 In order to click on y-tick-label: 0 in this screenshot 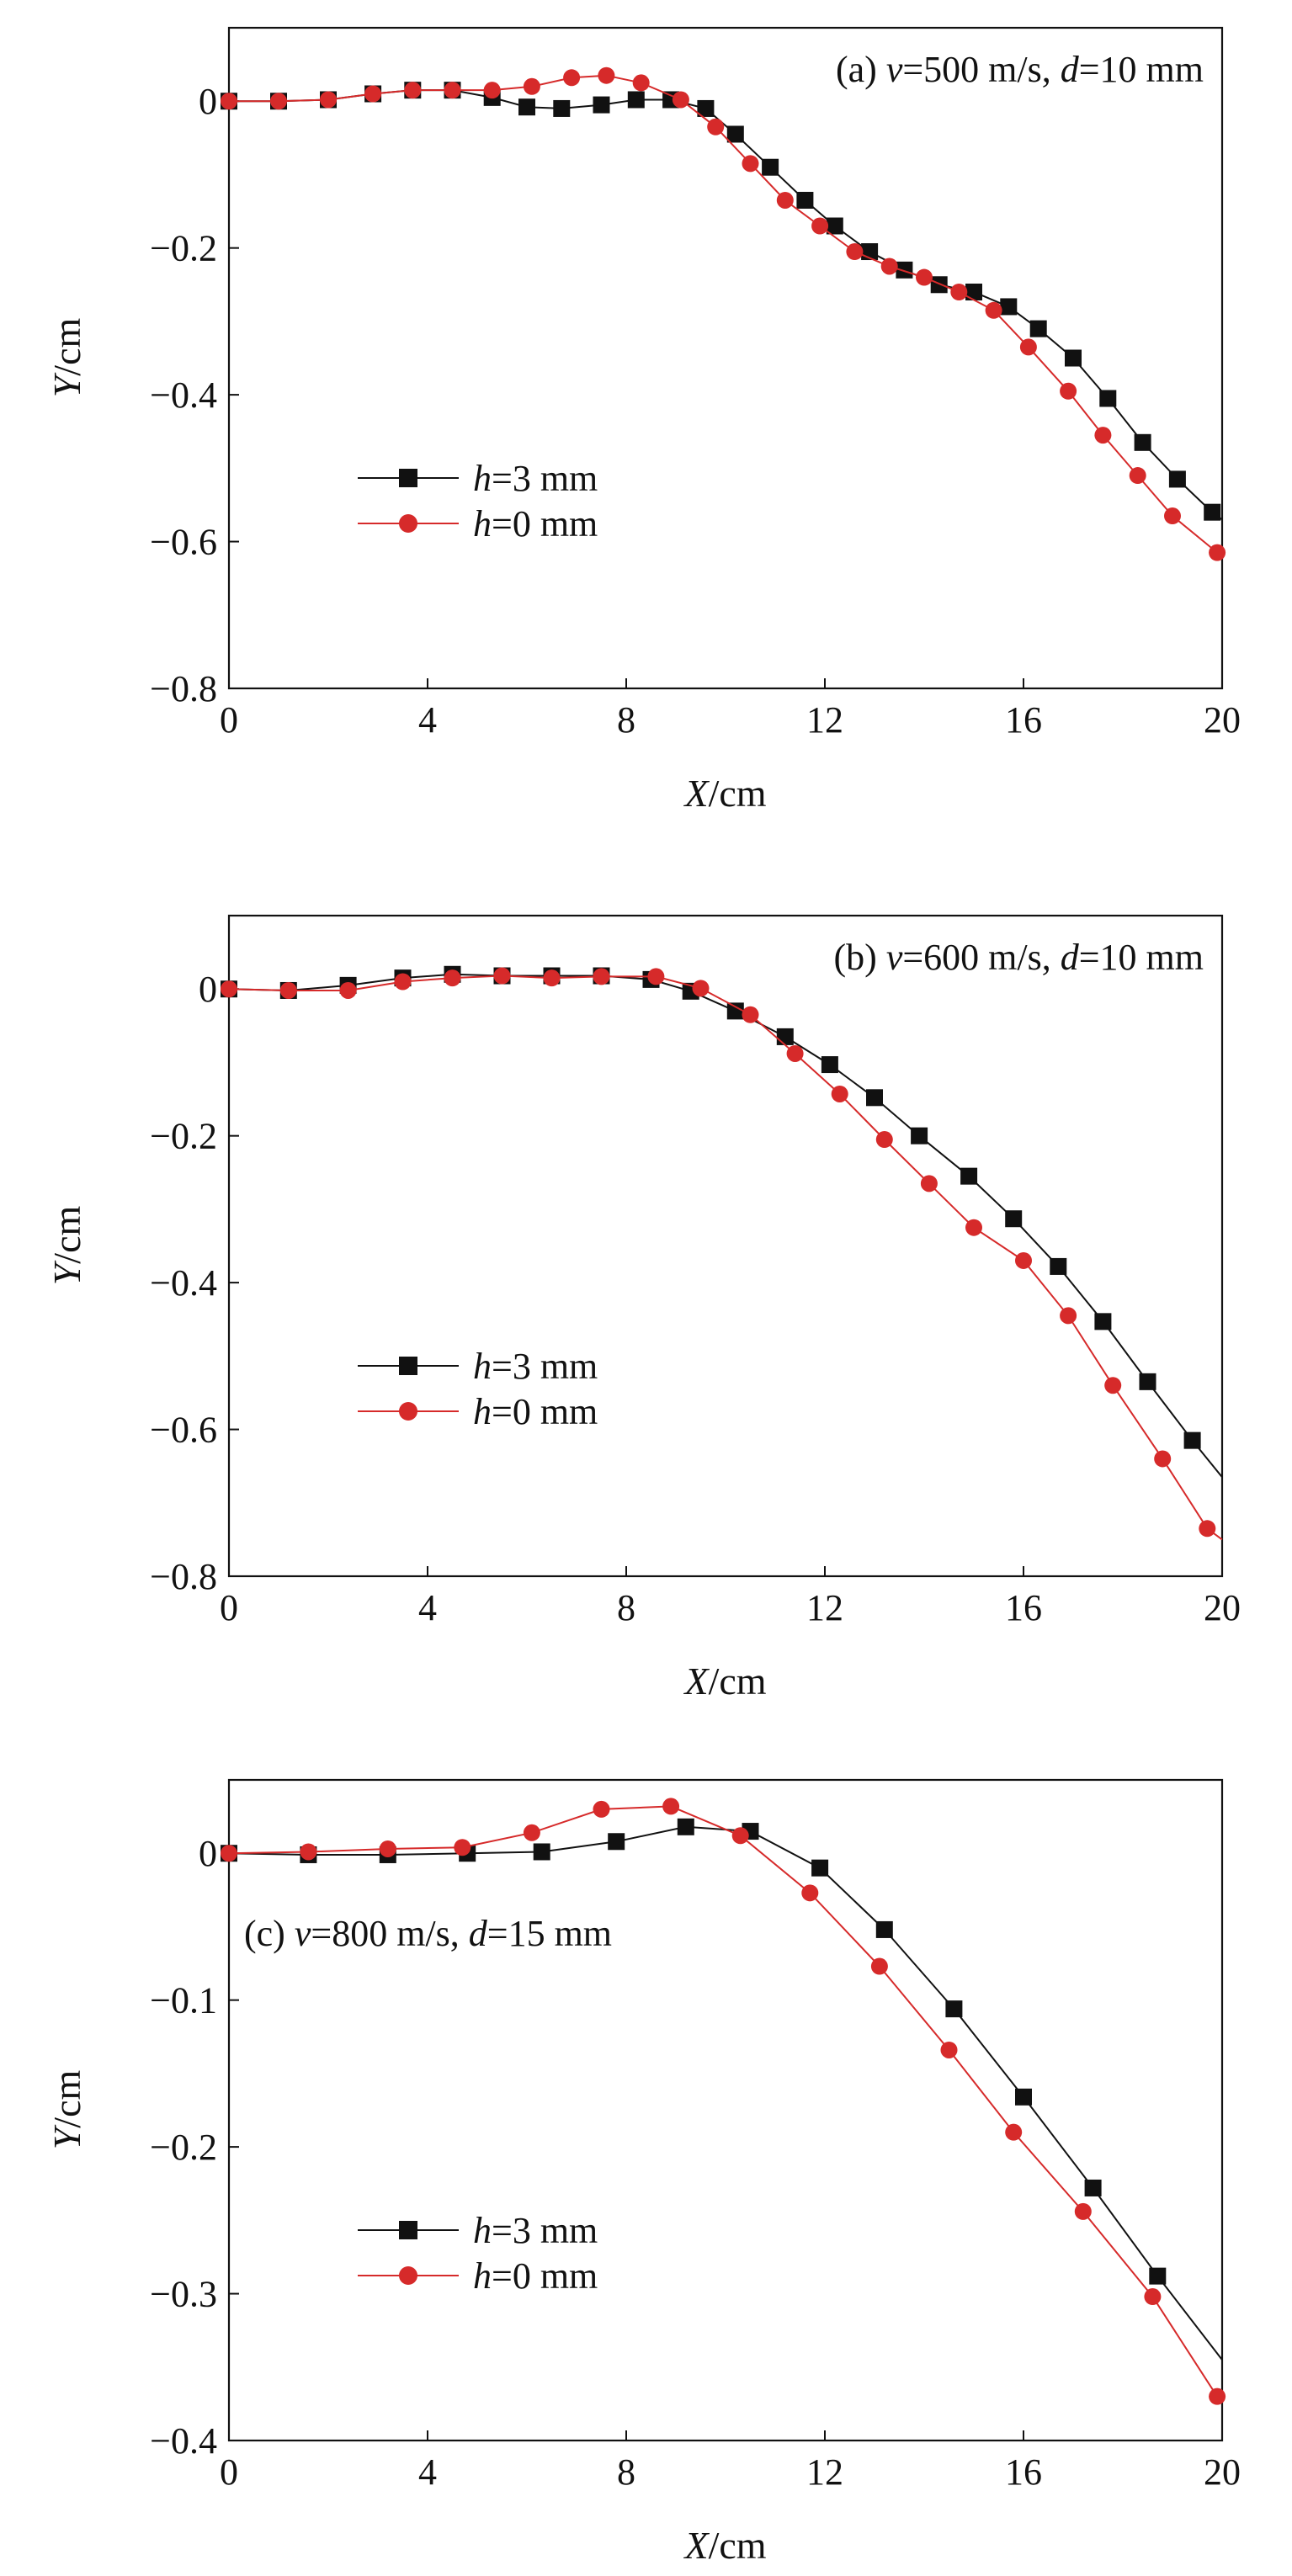, I will do `click(208, 989)`.